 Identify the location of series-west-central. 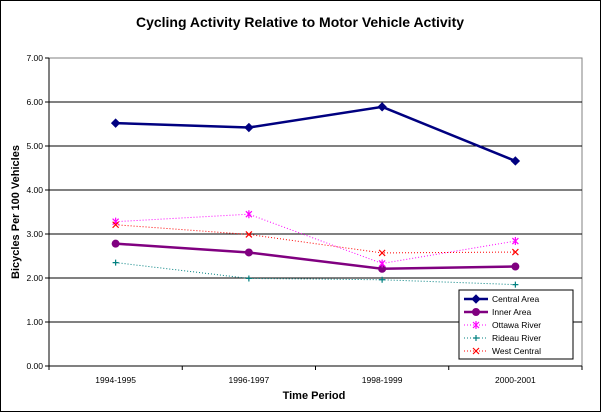
(315, 239).